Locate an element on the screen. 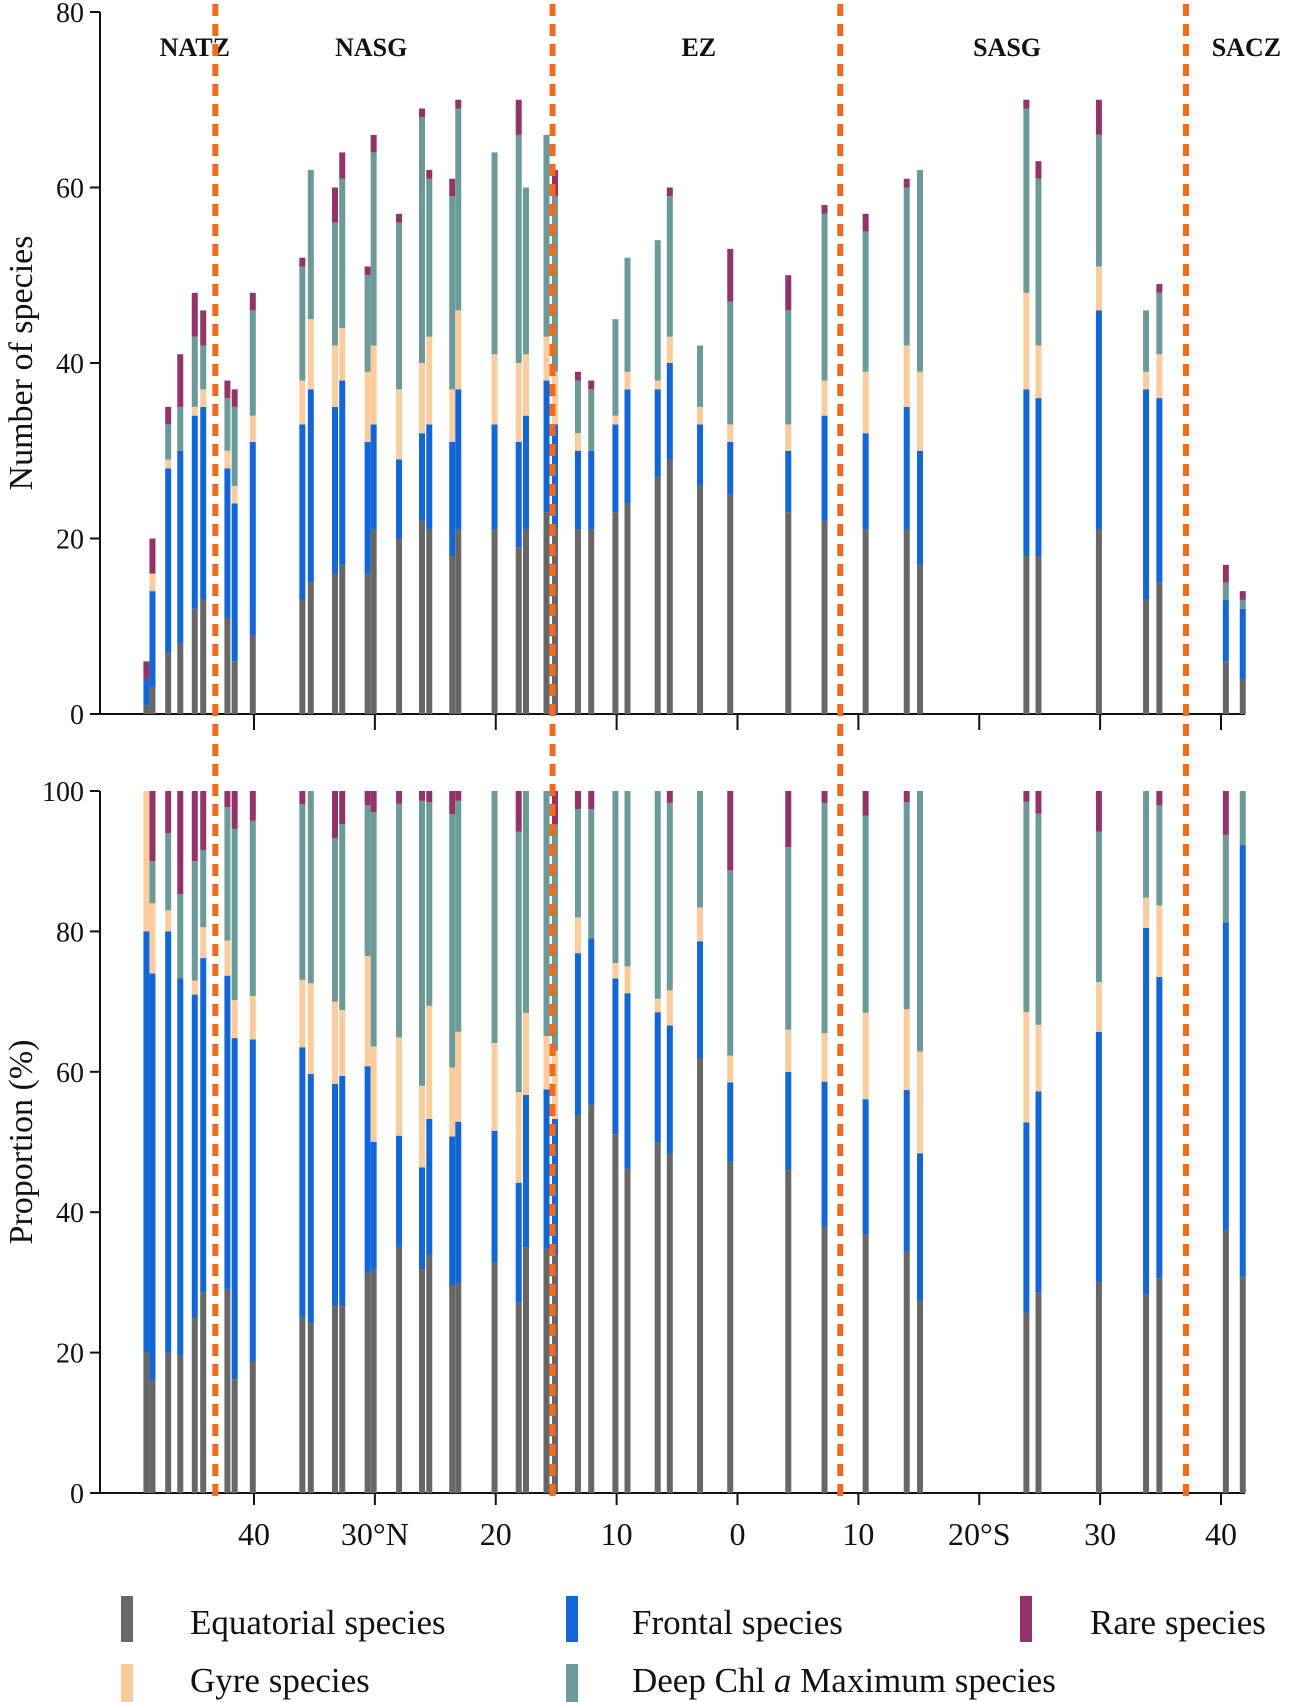  zone-label-sasg: SASG is located at coordinates (1007, 47).